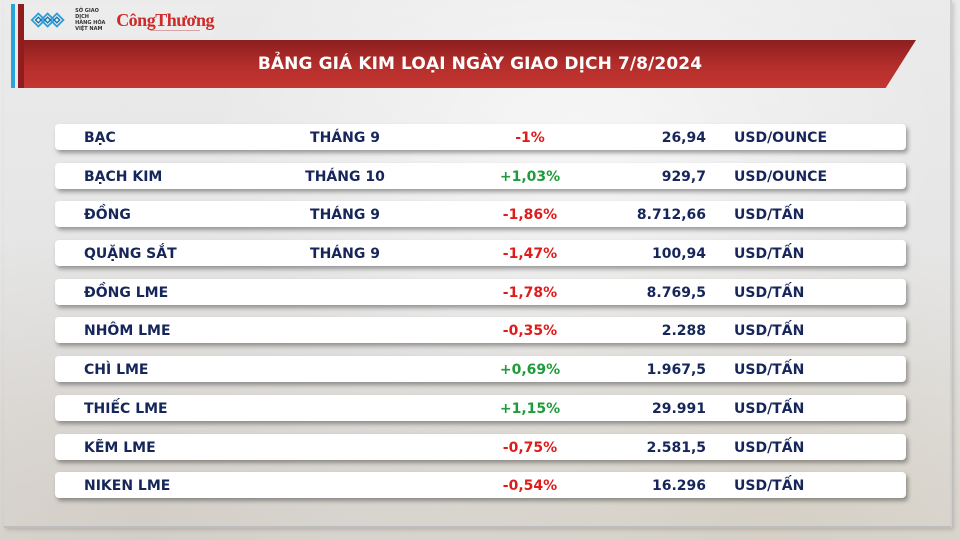 This screenshot has height=540, width=960. I want to click on table-row: CHÌ LME +0,69% 1.967,5 USD/TẤN, so click(480, 369).